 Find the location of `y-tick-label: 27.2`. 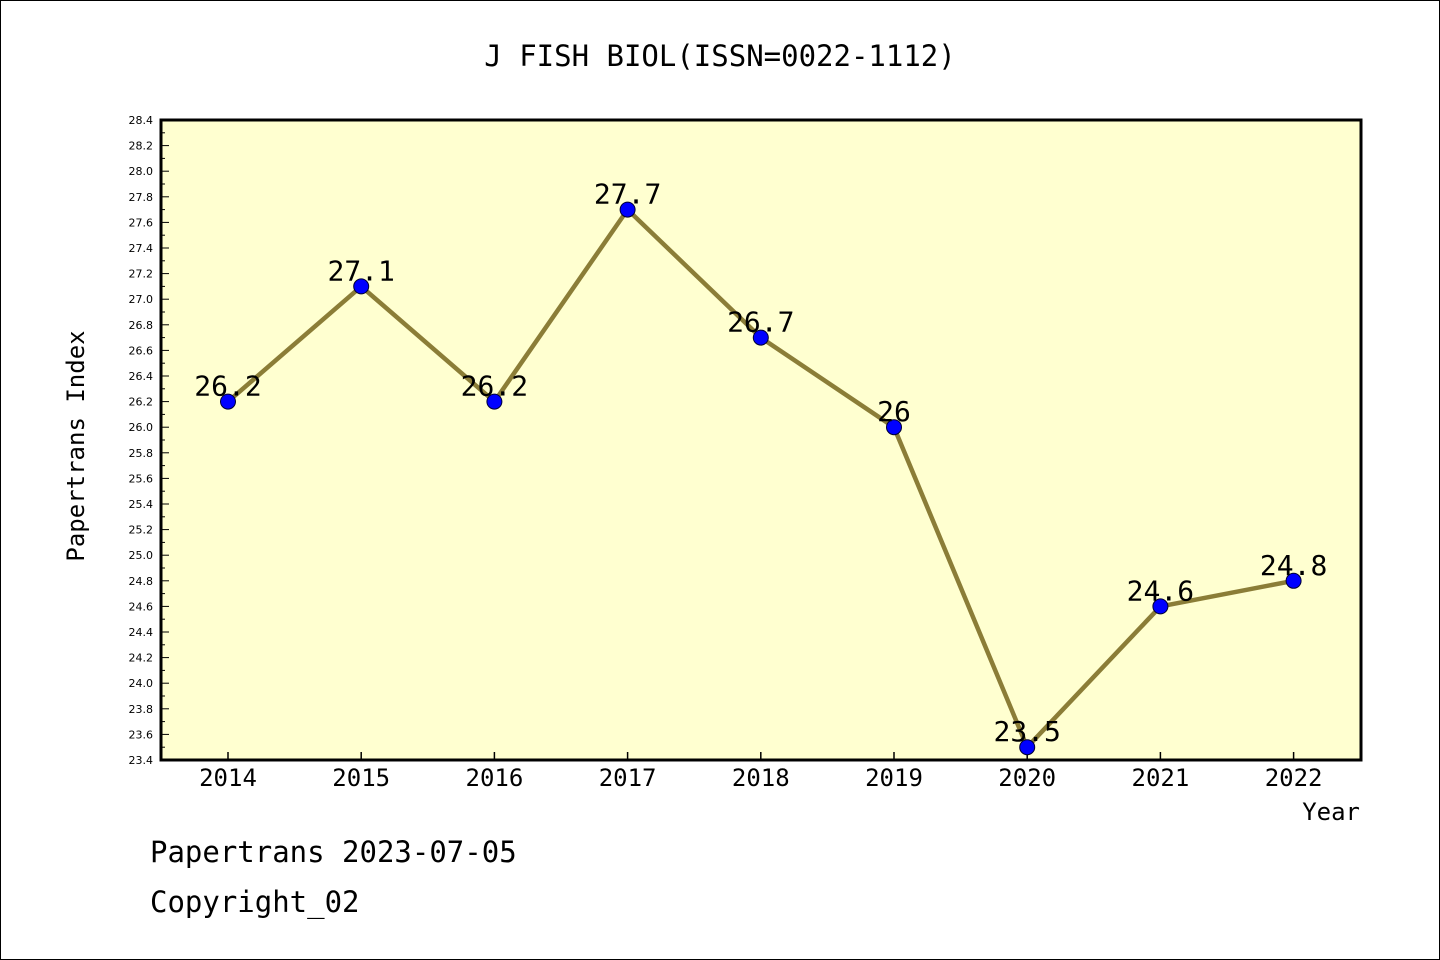

y-tick-label: 27.2 is located at coordinates (141, 274).